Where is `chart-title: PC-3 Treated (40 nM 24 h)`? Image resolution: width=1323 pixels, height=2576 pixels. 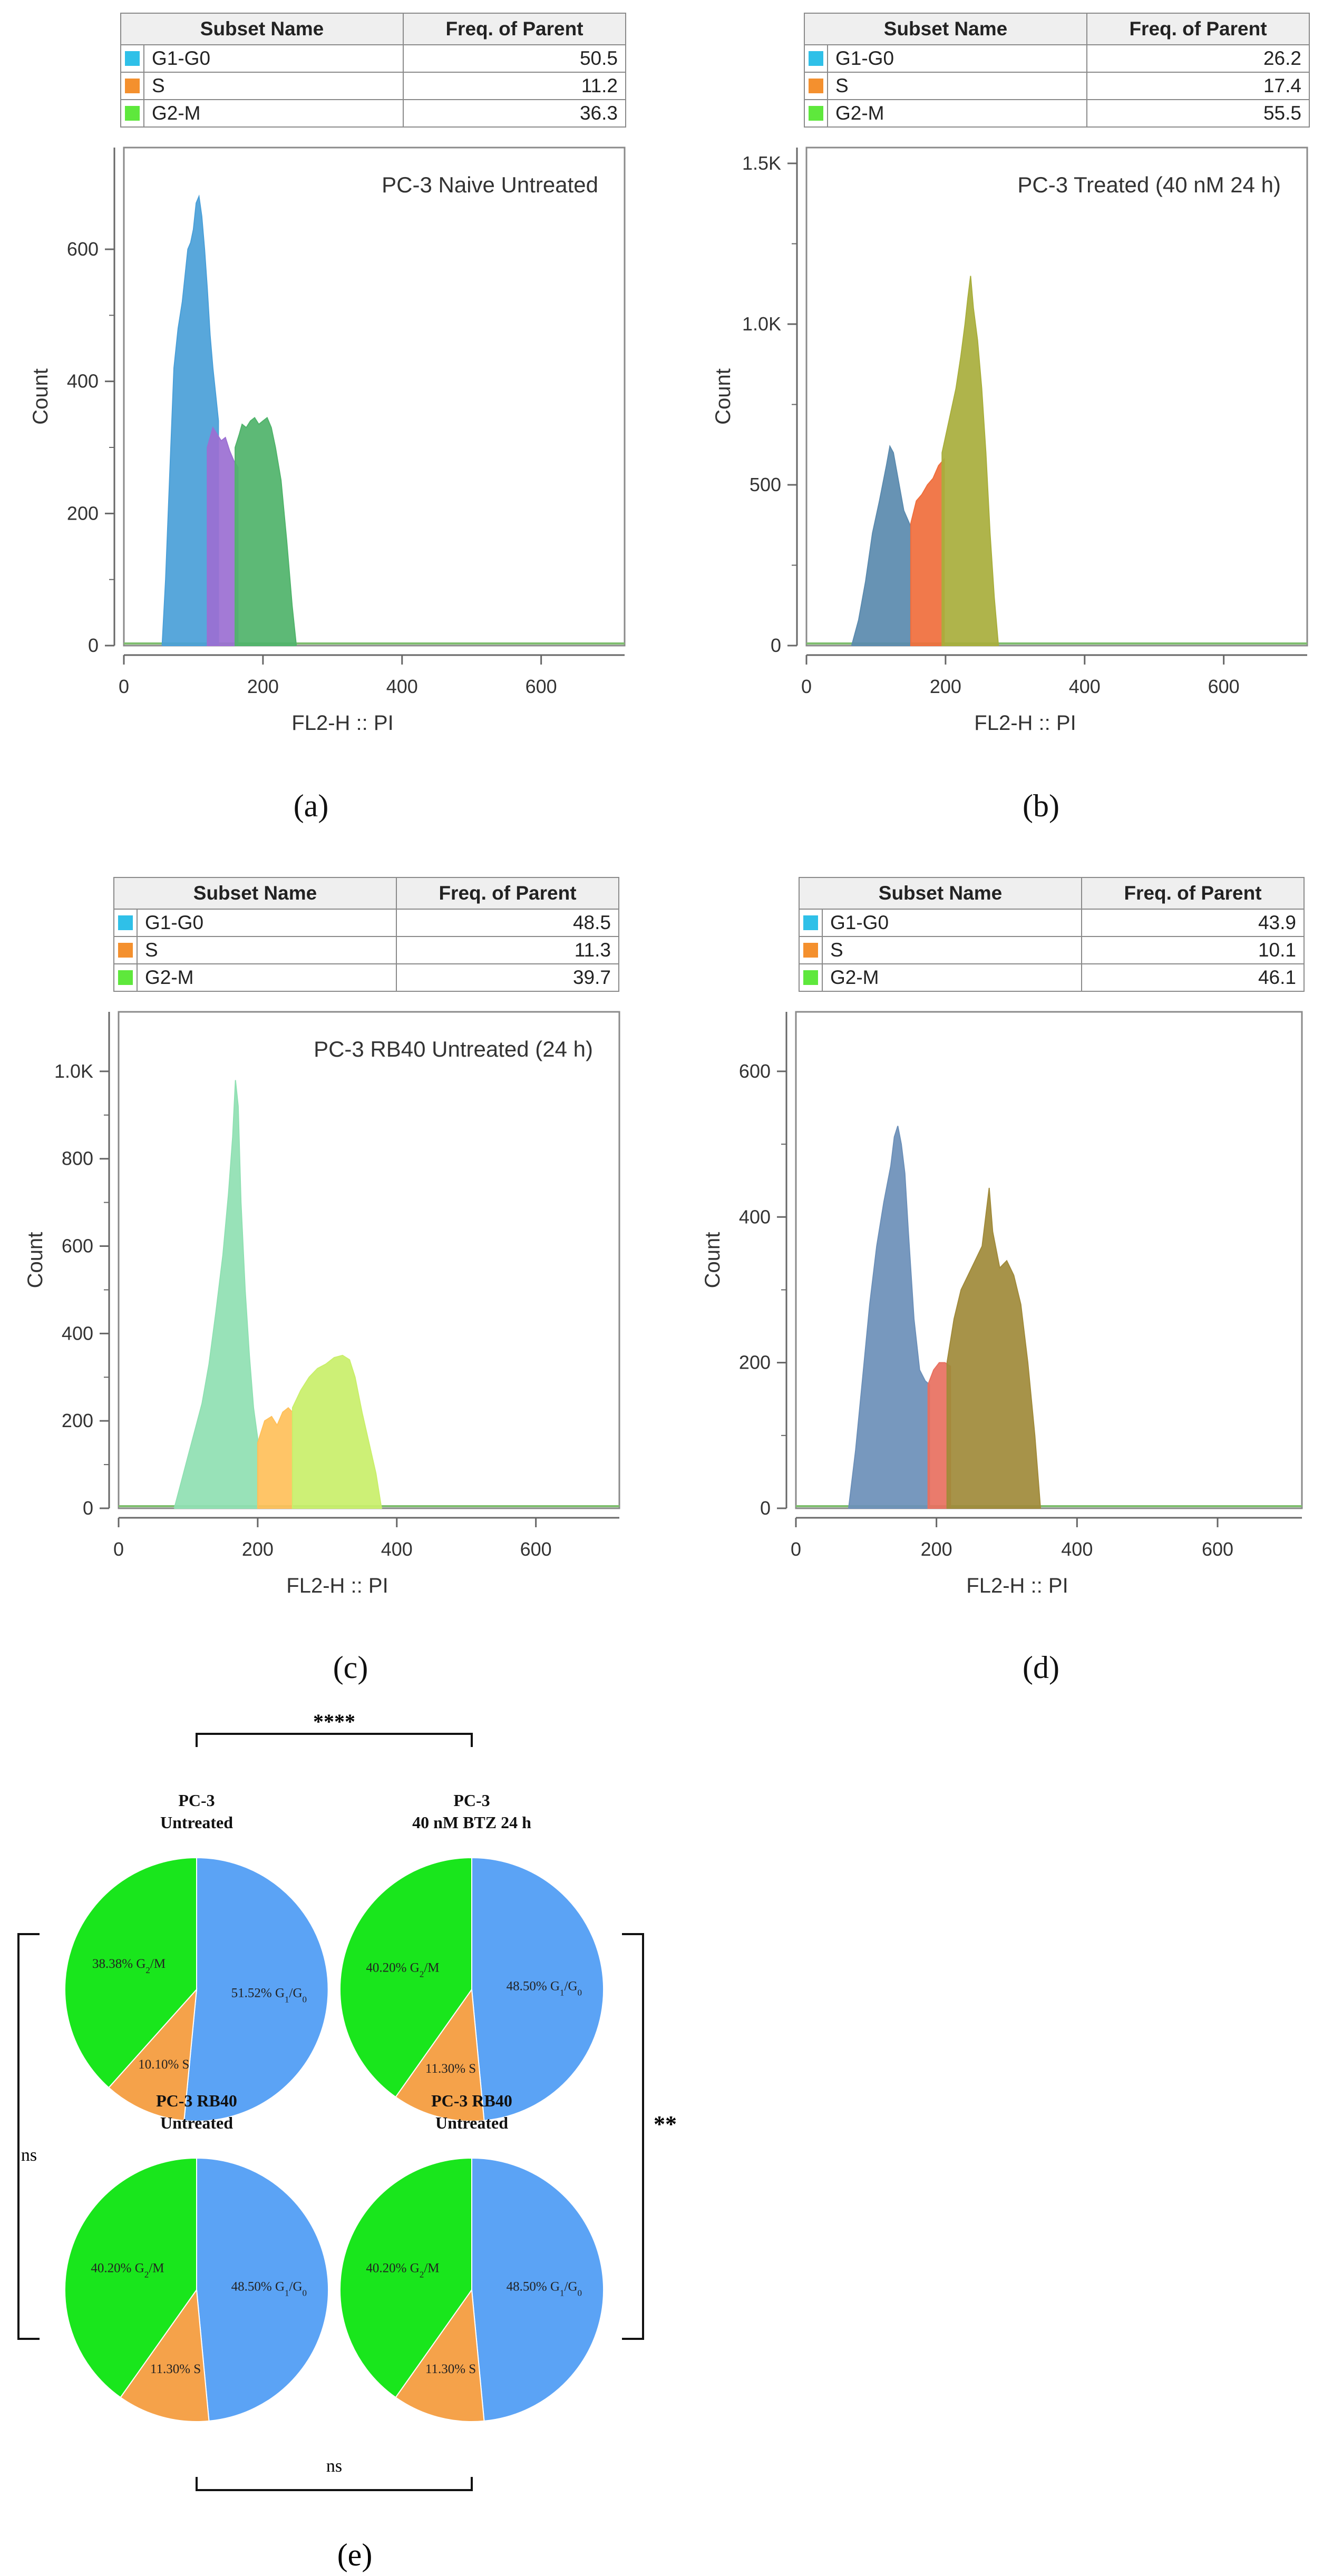
chart-title: PC-3 Treated (40 nM 24 h) is located at coordinates (1149, 184).